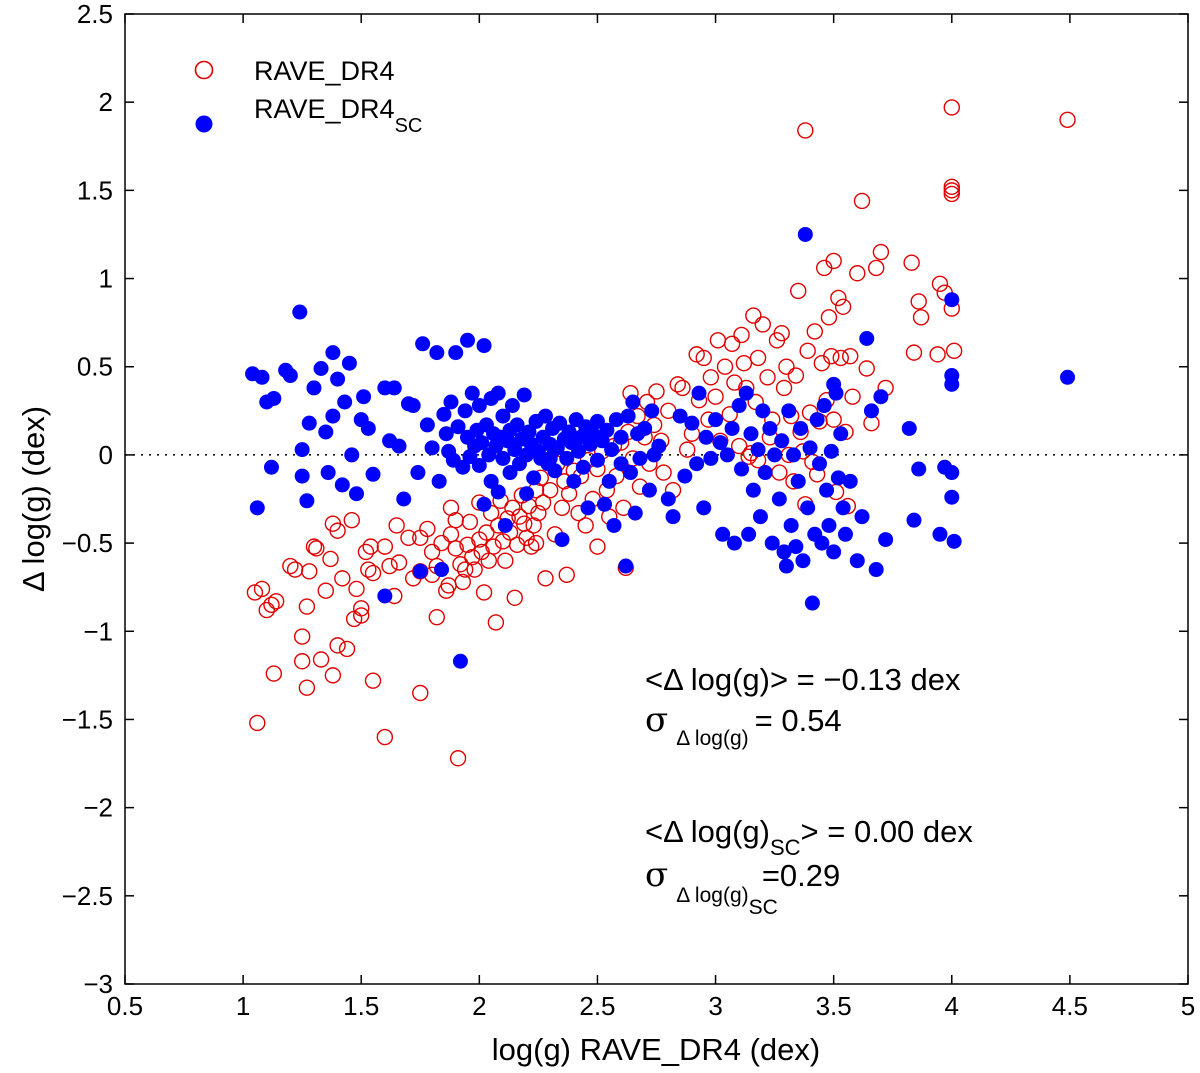  I want to click on y-tick-label: −2.5, so click(87, 896).